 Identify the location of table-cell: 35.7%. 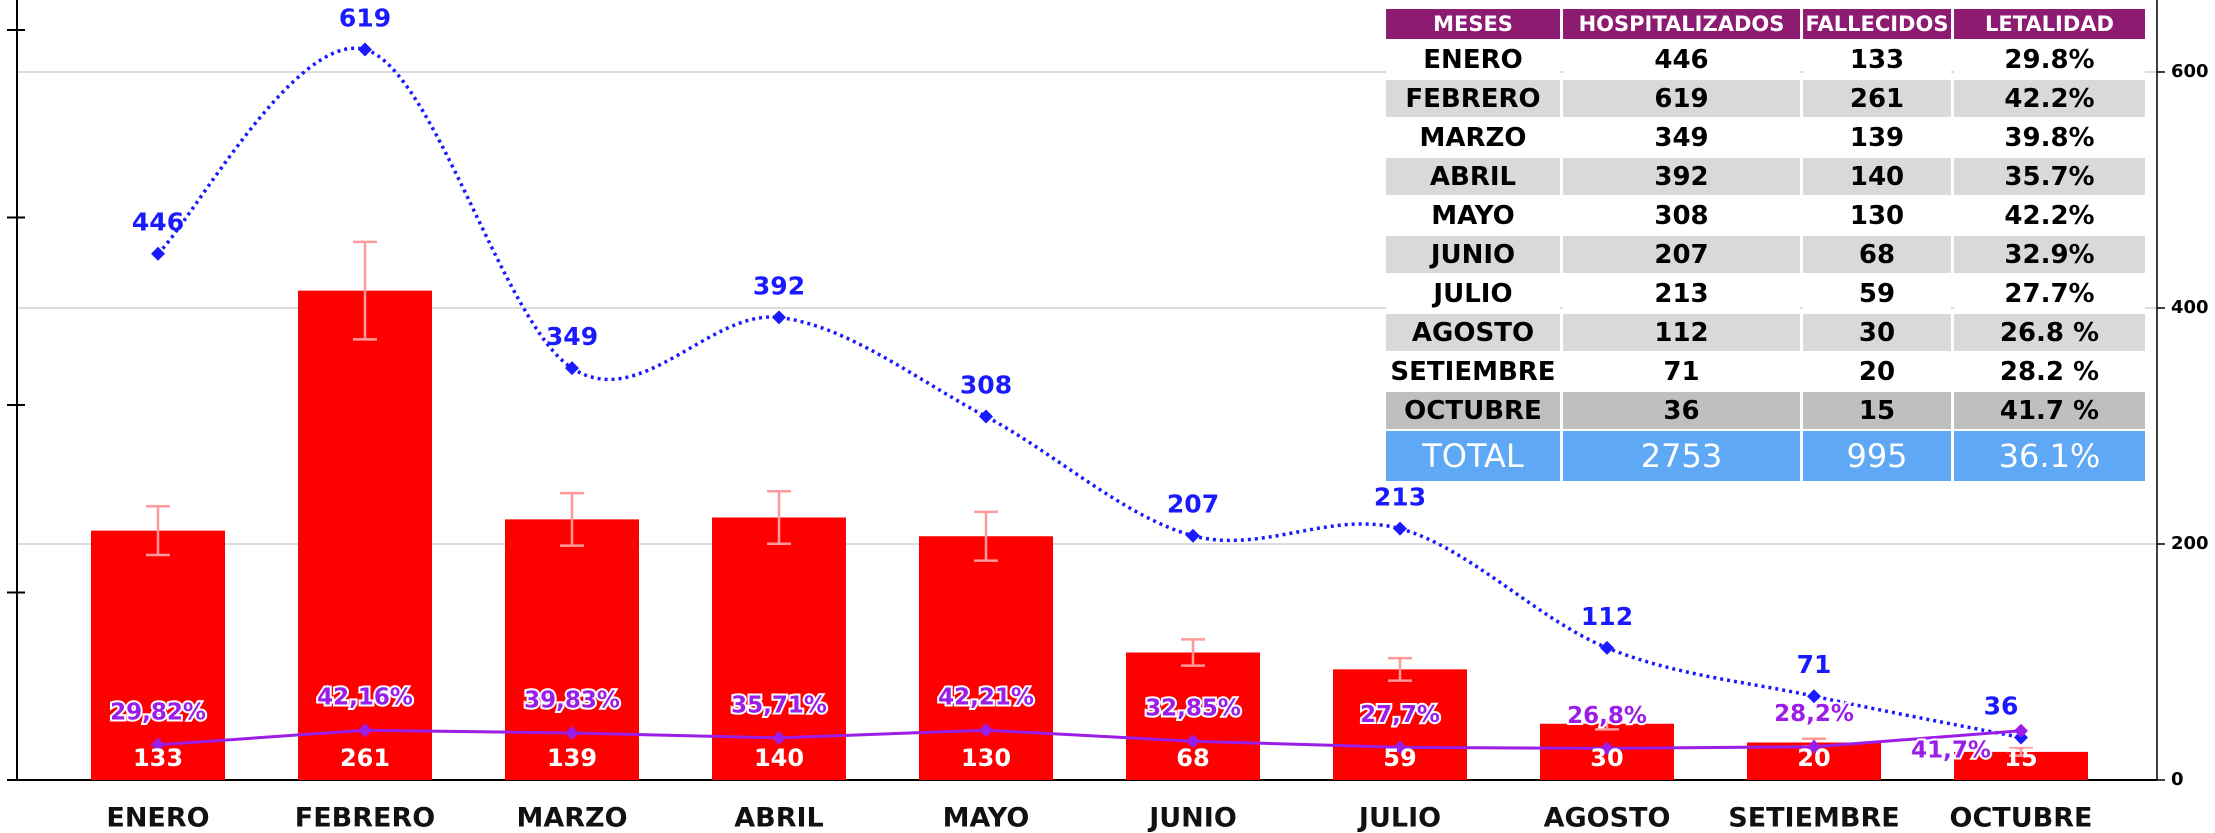
(2049, 176).